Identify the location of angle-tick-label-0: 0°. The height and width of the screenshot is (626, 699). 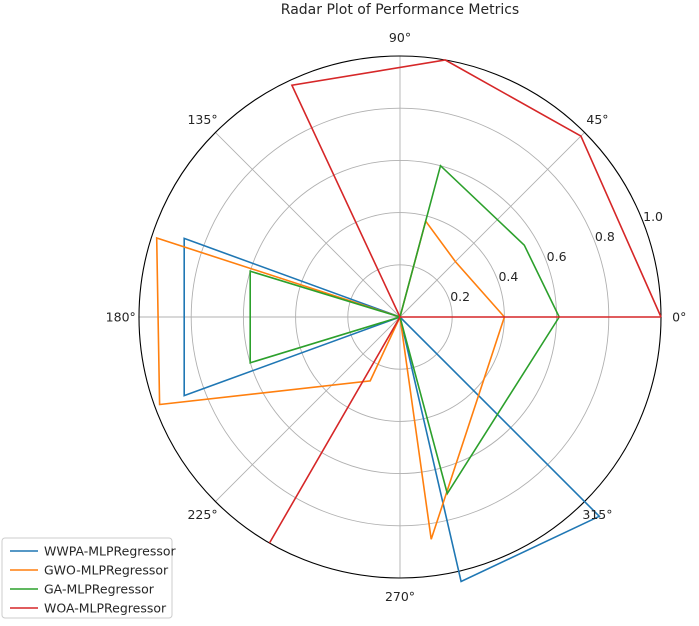
(679, 317).